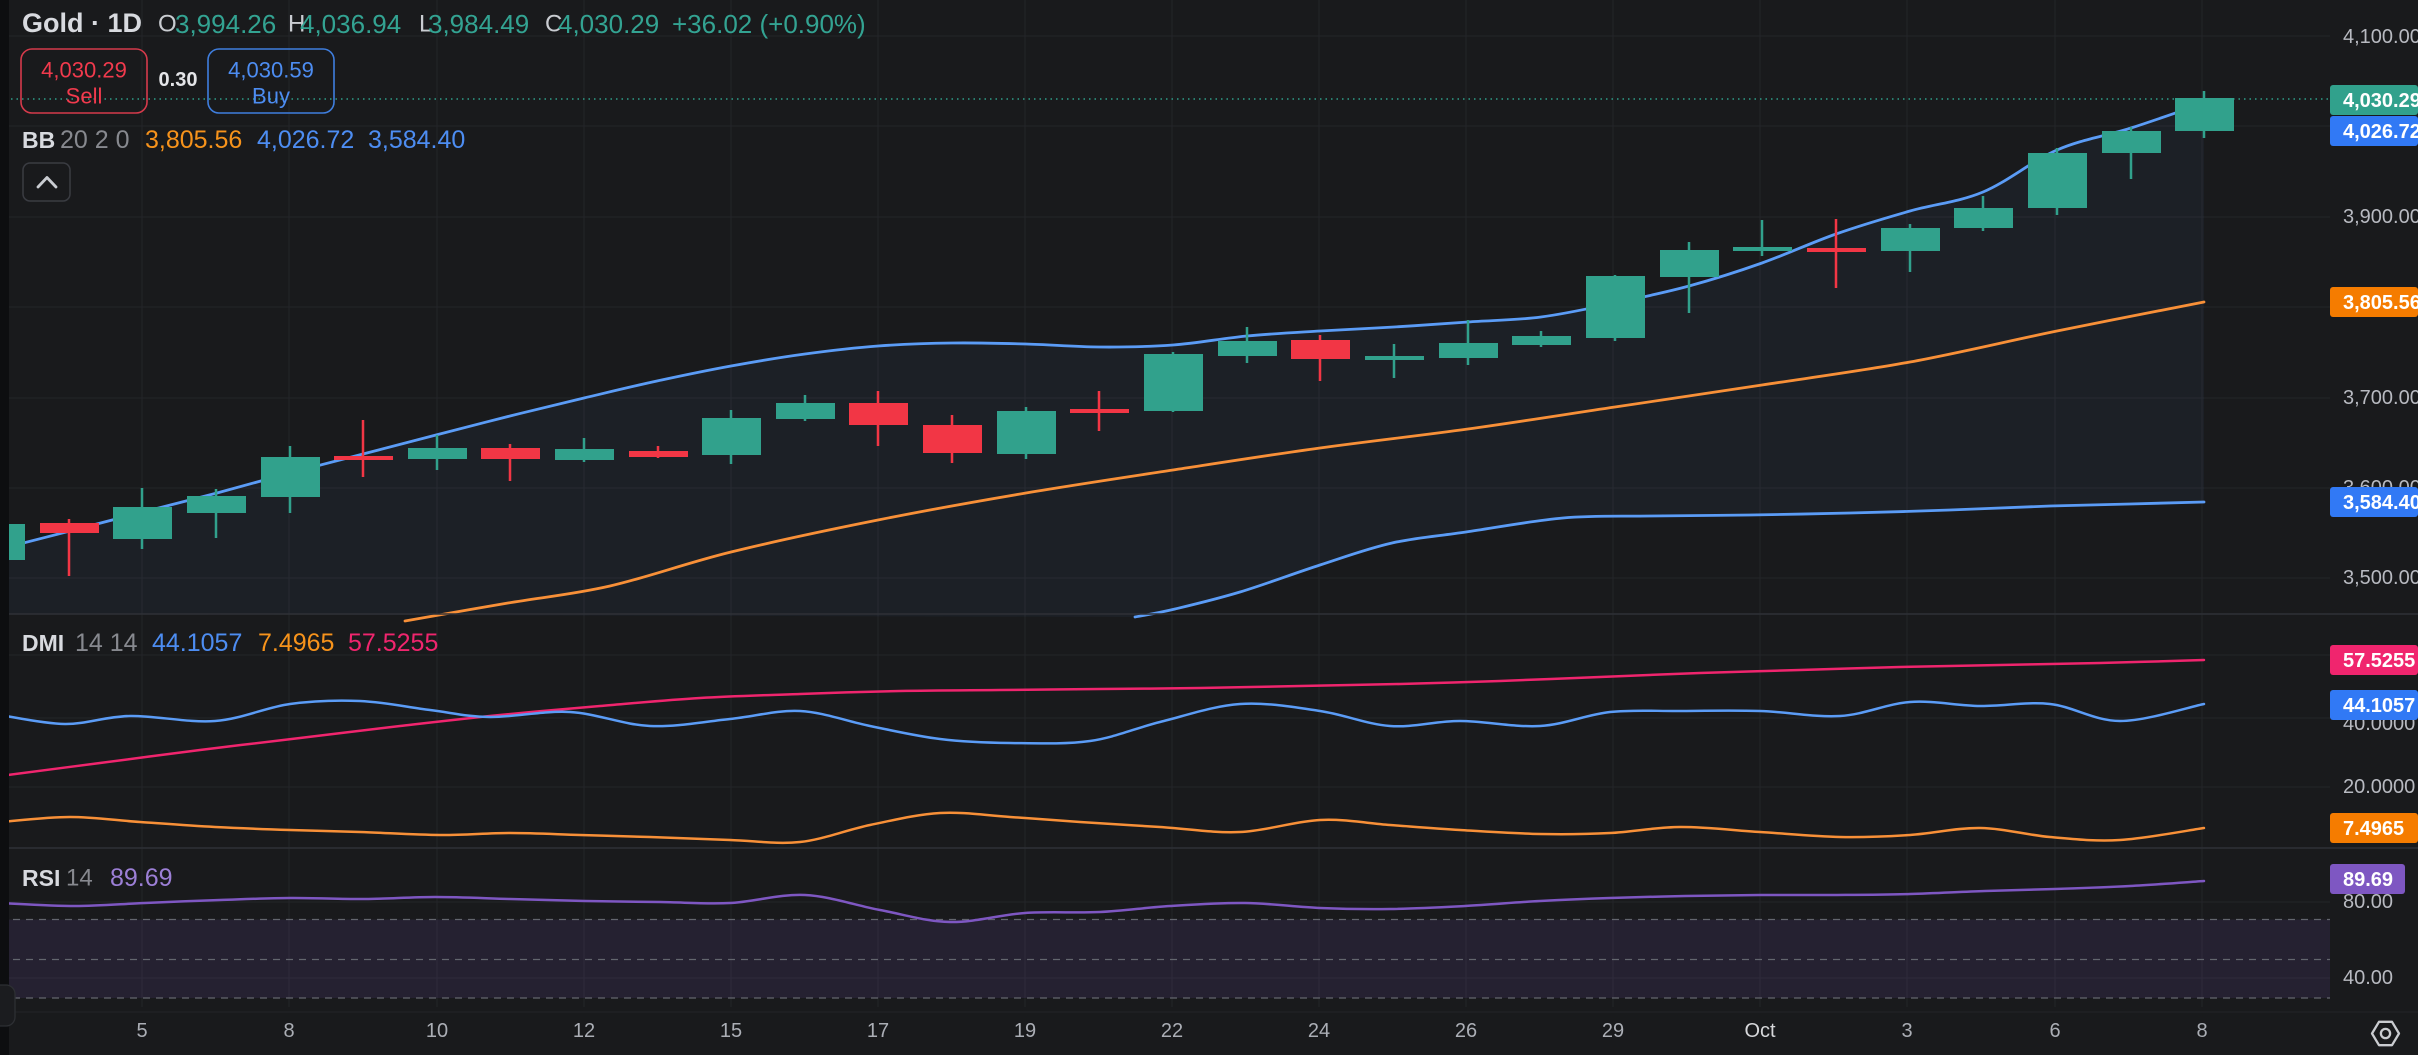 The height and width of the screenshot is (1055, 2418). Describe the element at coordinates (478, 24) in the screenshot. I see `svg-text: 3,984.49` at that location.